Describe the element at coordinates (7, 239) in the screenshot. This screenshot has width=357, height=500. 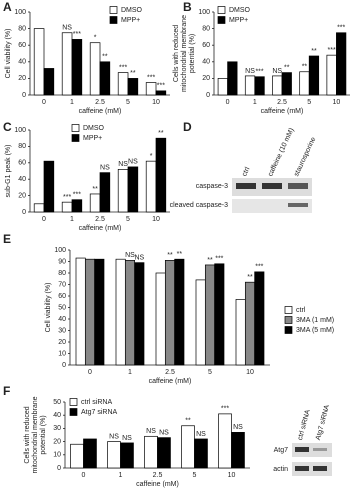
I see `panel-label: E` at that location.